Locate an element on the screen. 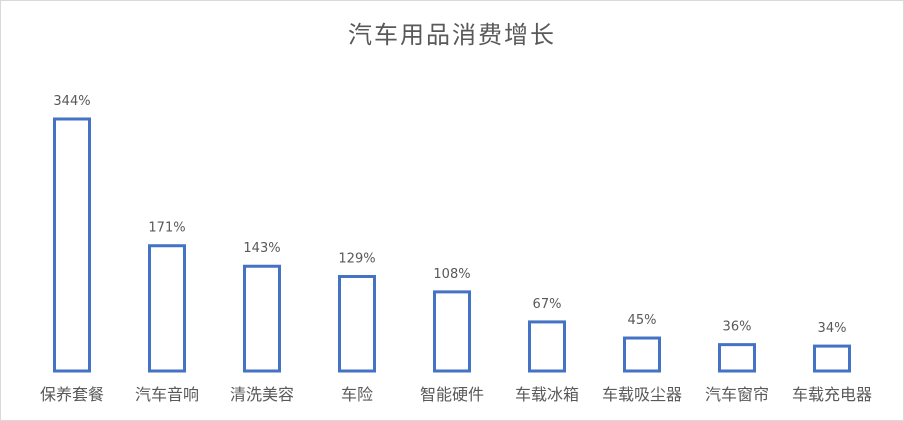  category-label-8: 车载充电器 is located at coordinates (832, 394).